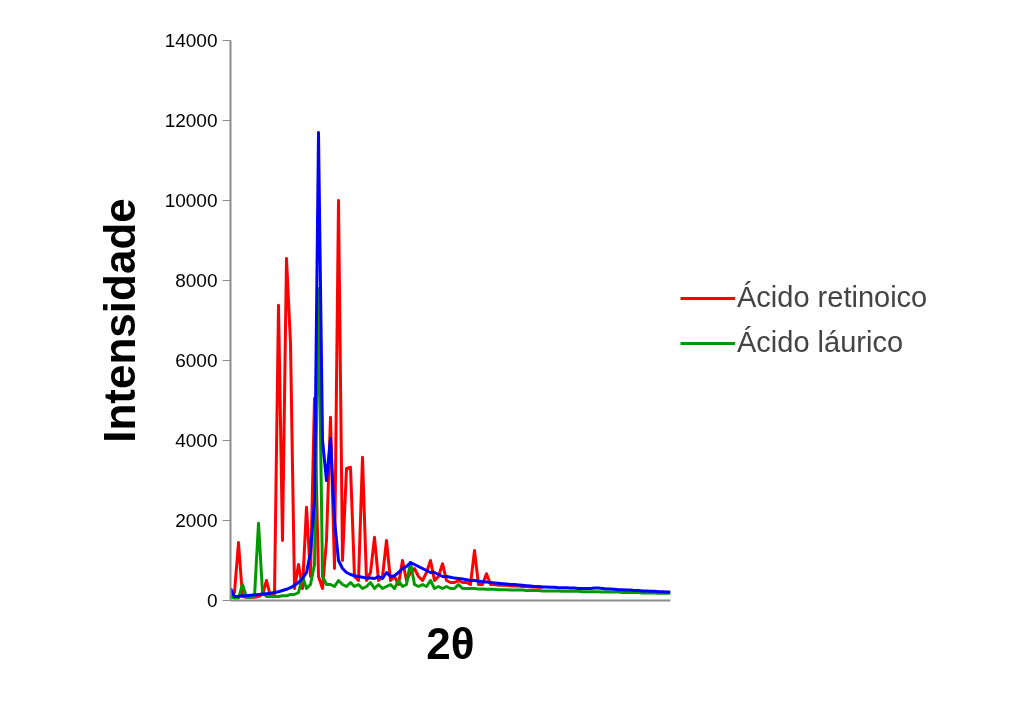 The width and height of the screenshot is (1011, 717). Describe the element at coordinates (196, 520) in the screenshot. I see `y-tick-label: 2000` at that location.